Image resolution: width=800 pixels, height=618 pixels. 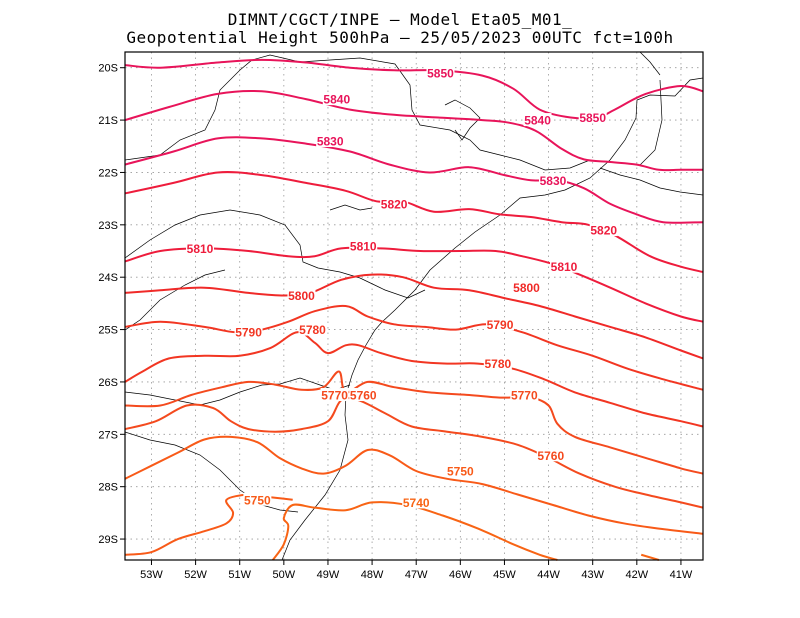 I want to click on y-tick-label: 25S, so click(x=108, y=331).